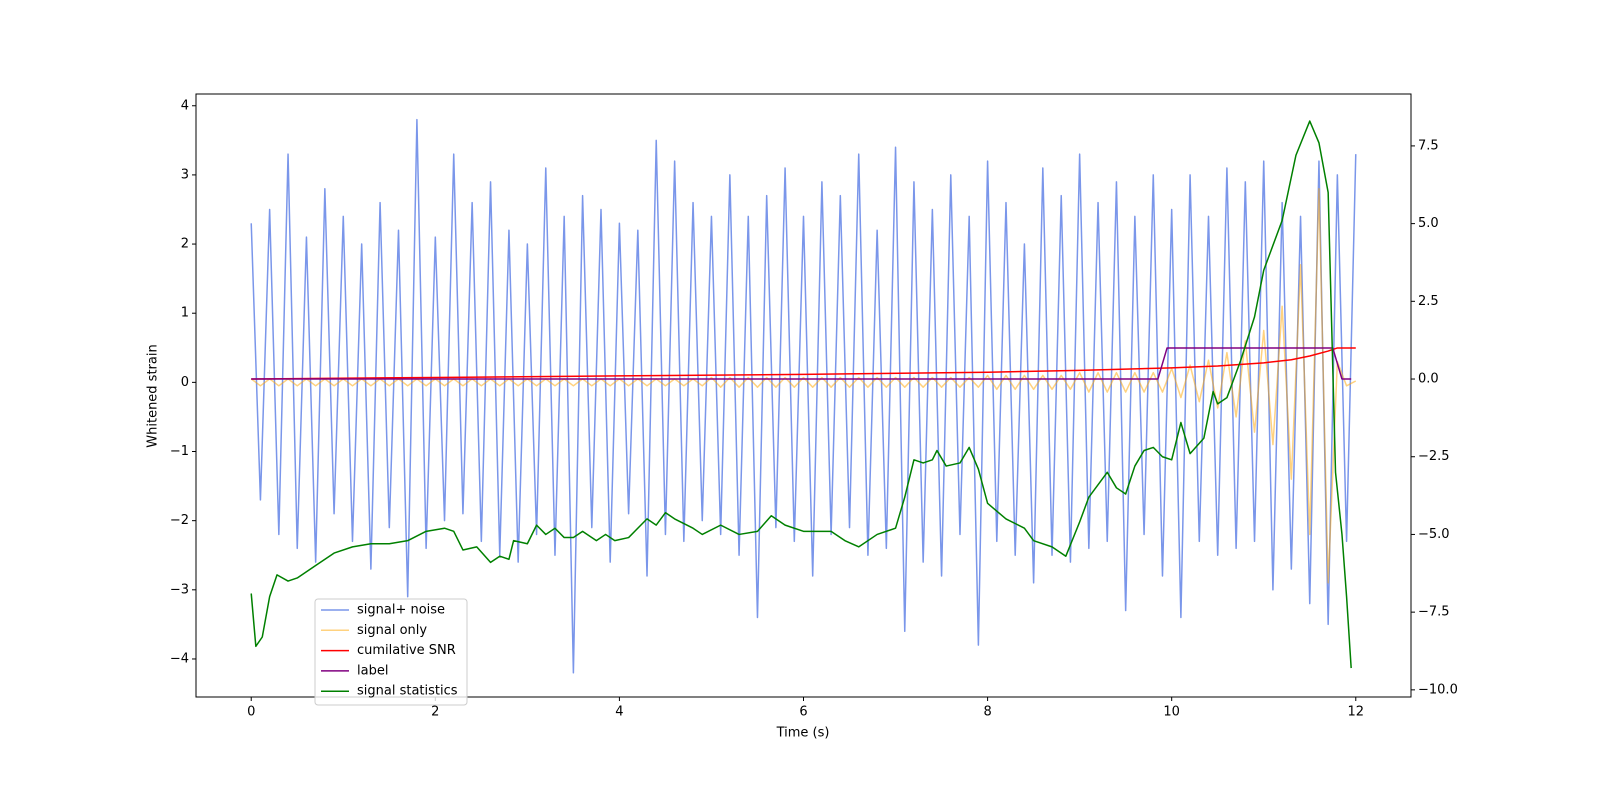 This screenshot has height=804, width=1600. What do you see at coordinates (392, 630) in the screenshot?
I see `legend-label: signal only` at bounding box center [392, 630].